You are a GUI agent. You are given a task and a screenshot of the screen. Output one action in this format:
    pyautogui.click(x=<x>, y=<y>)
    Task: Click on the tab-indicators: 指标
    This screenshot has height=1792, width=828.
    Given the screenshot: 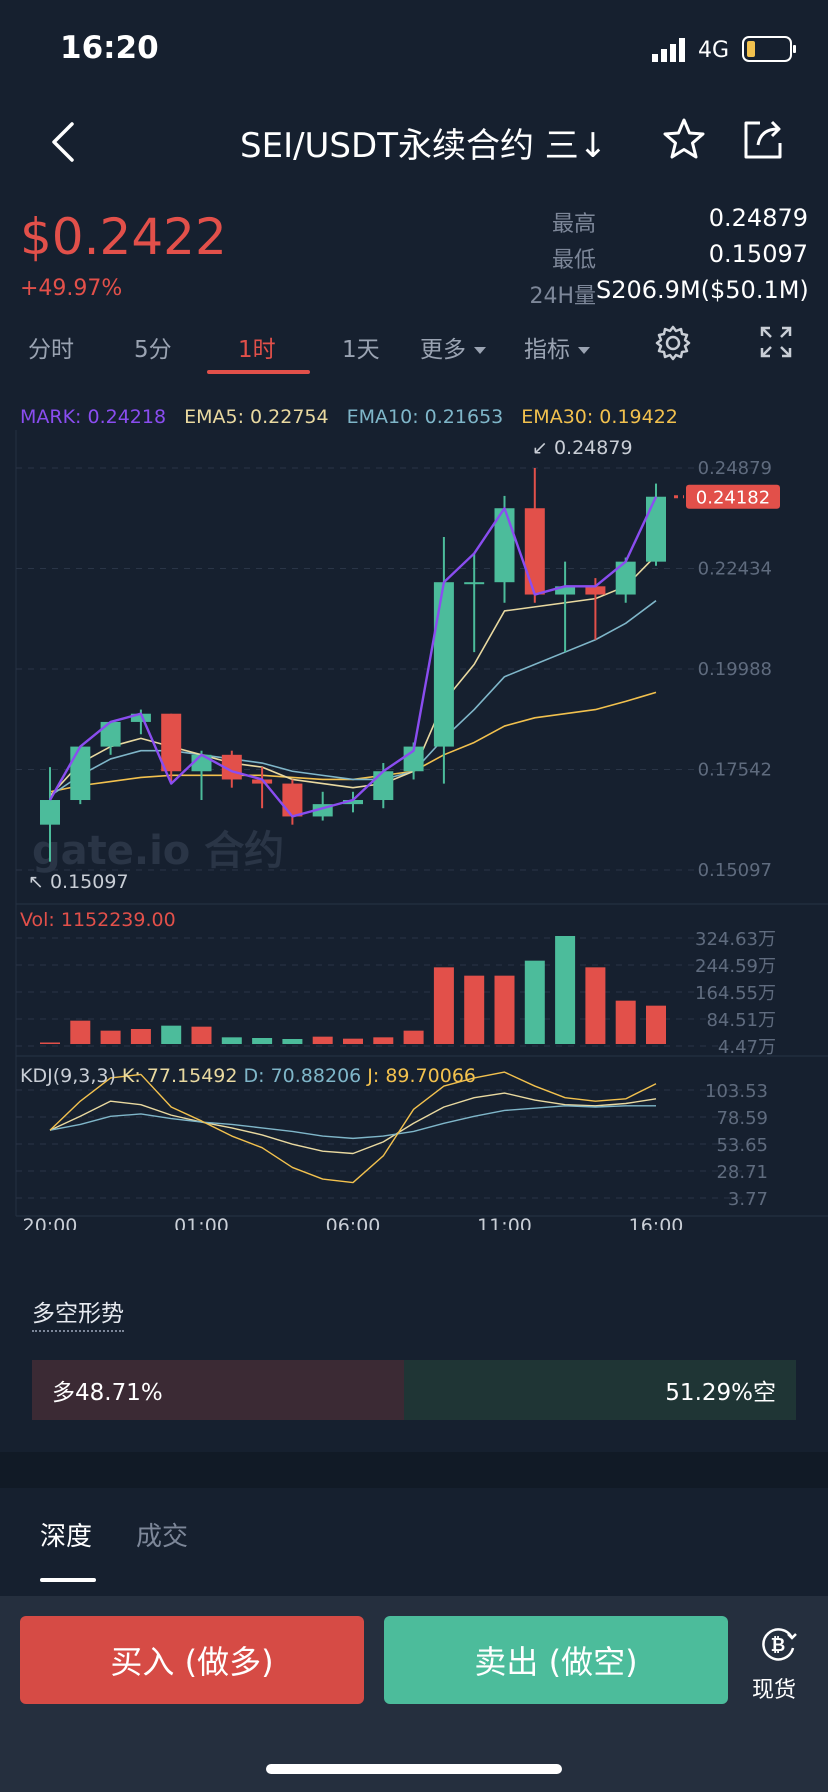 What is the action you would take?
    pyautogui.click(x=557, y=347)
    